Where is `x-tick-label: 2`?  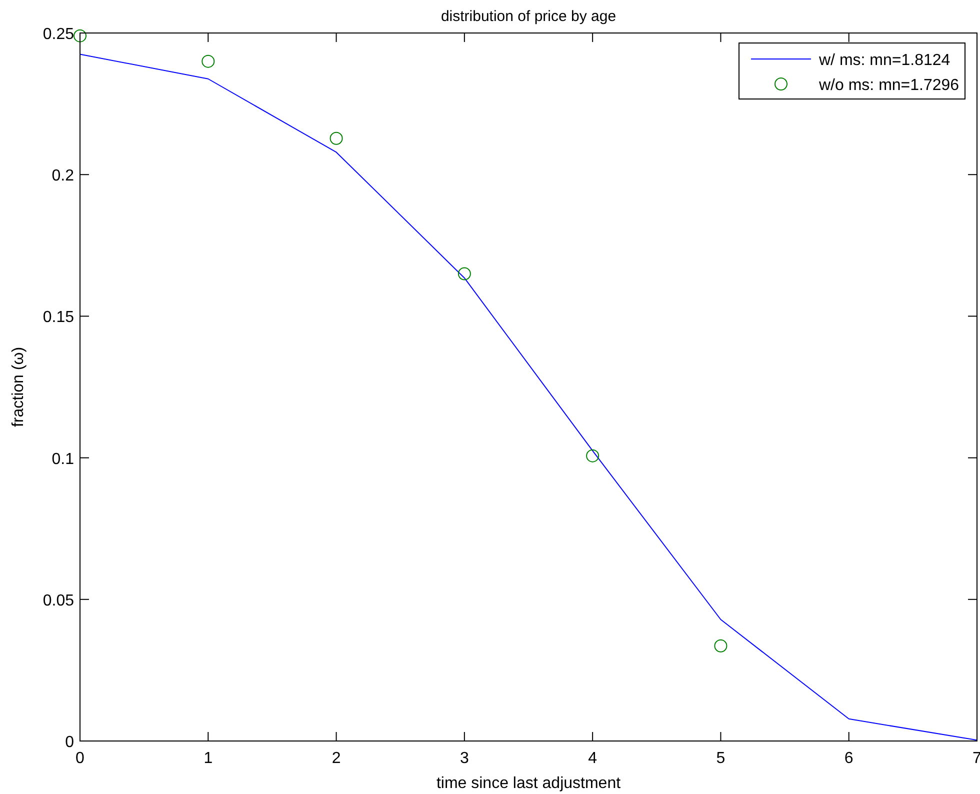 x-tick-label: 2 is located at coordinates (336, 758).